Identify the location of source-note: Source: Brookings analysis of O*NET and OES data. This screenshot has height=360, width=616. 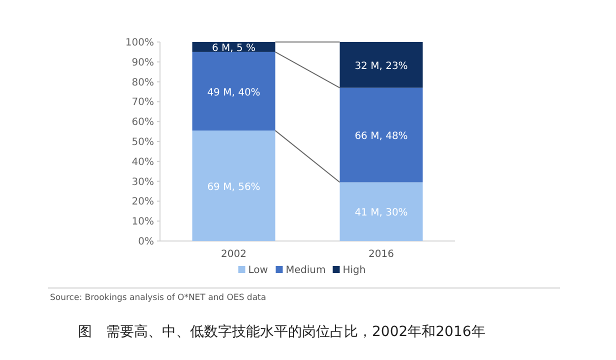
(158, 298).